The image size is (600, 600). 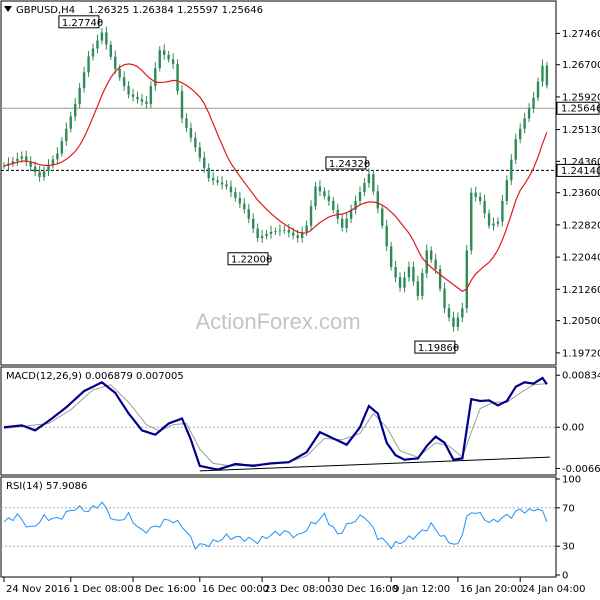 I want to click on support-price-box, so click(x=578, y=170).